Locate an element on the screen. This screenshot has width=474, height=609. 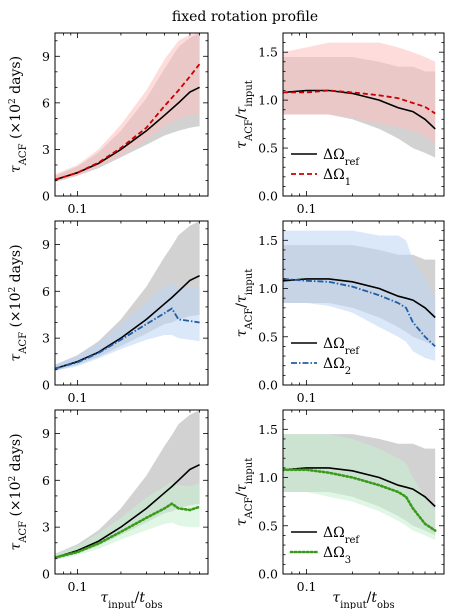
panel-acf-3: 0 3 6 9 0.1 τACF (×102 days) τinput/tobs is located at coordinates (108, 509).